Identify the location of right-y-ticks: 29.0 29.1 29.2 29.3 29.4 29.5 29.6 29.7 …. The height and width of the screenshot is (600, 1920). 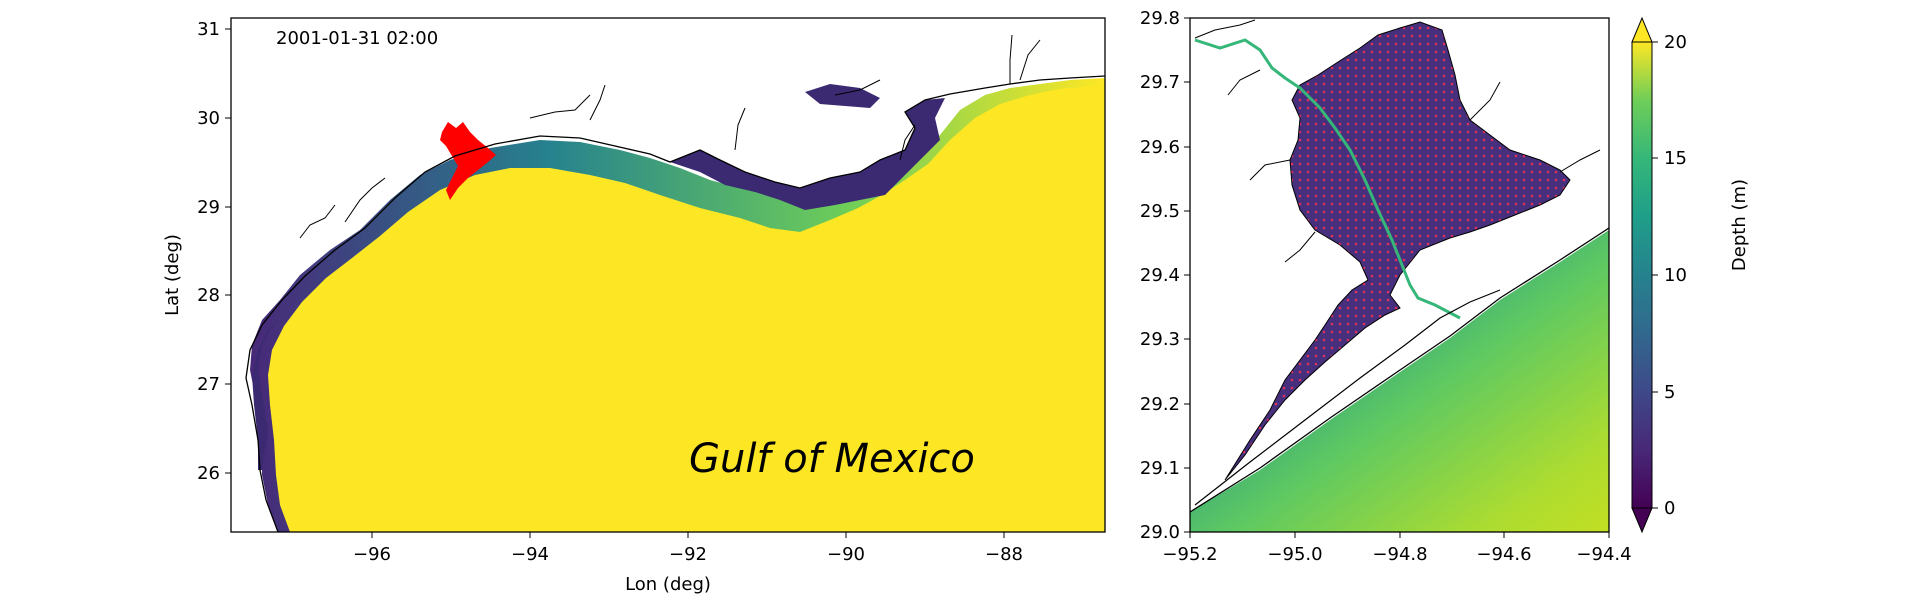
(1165, 275).